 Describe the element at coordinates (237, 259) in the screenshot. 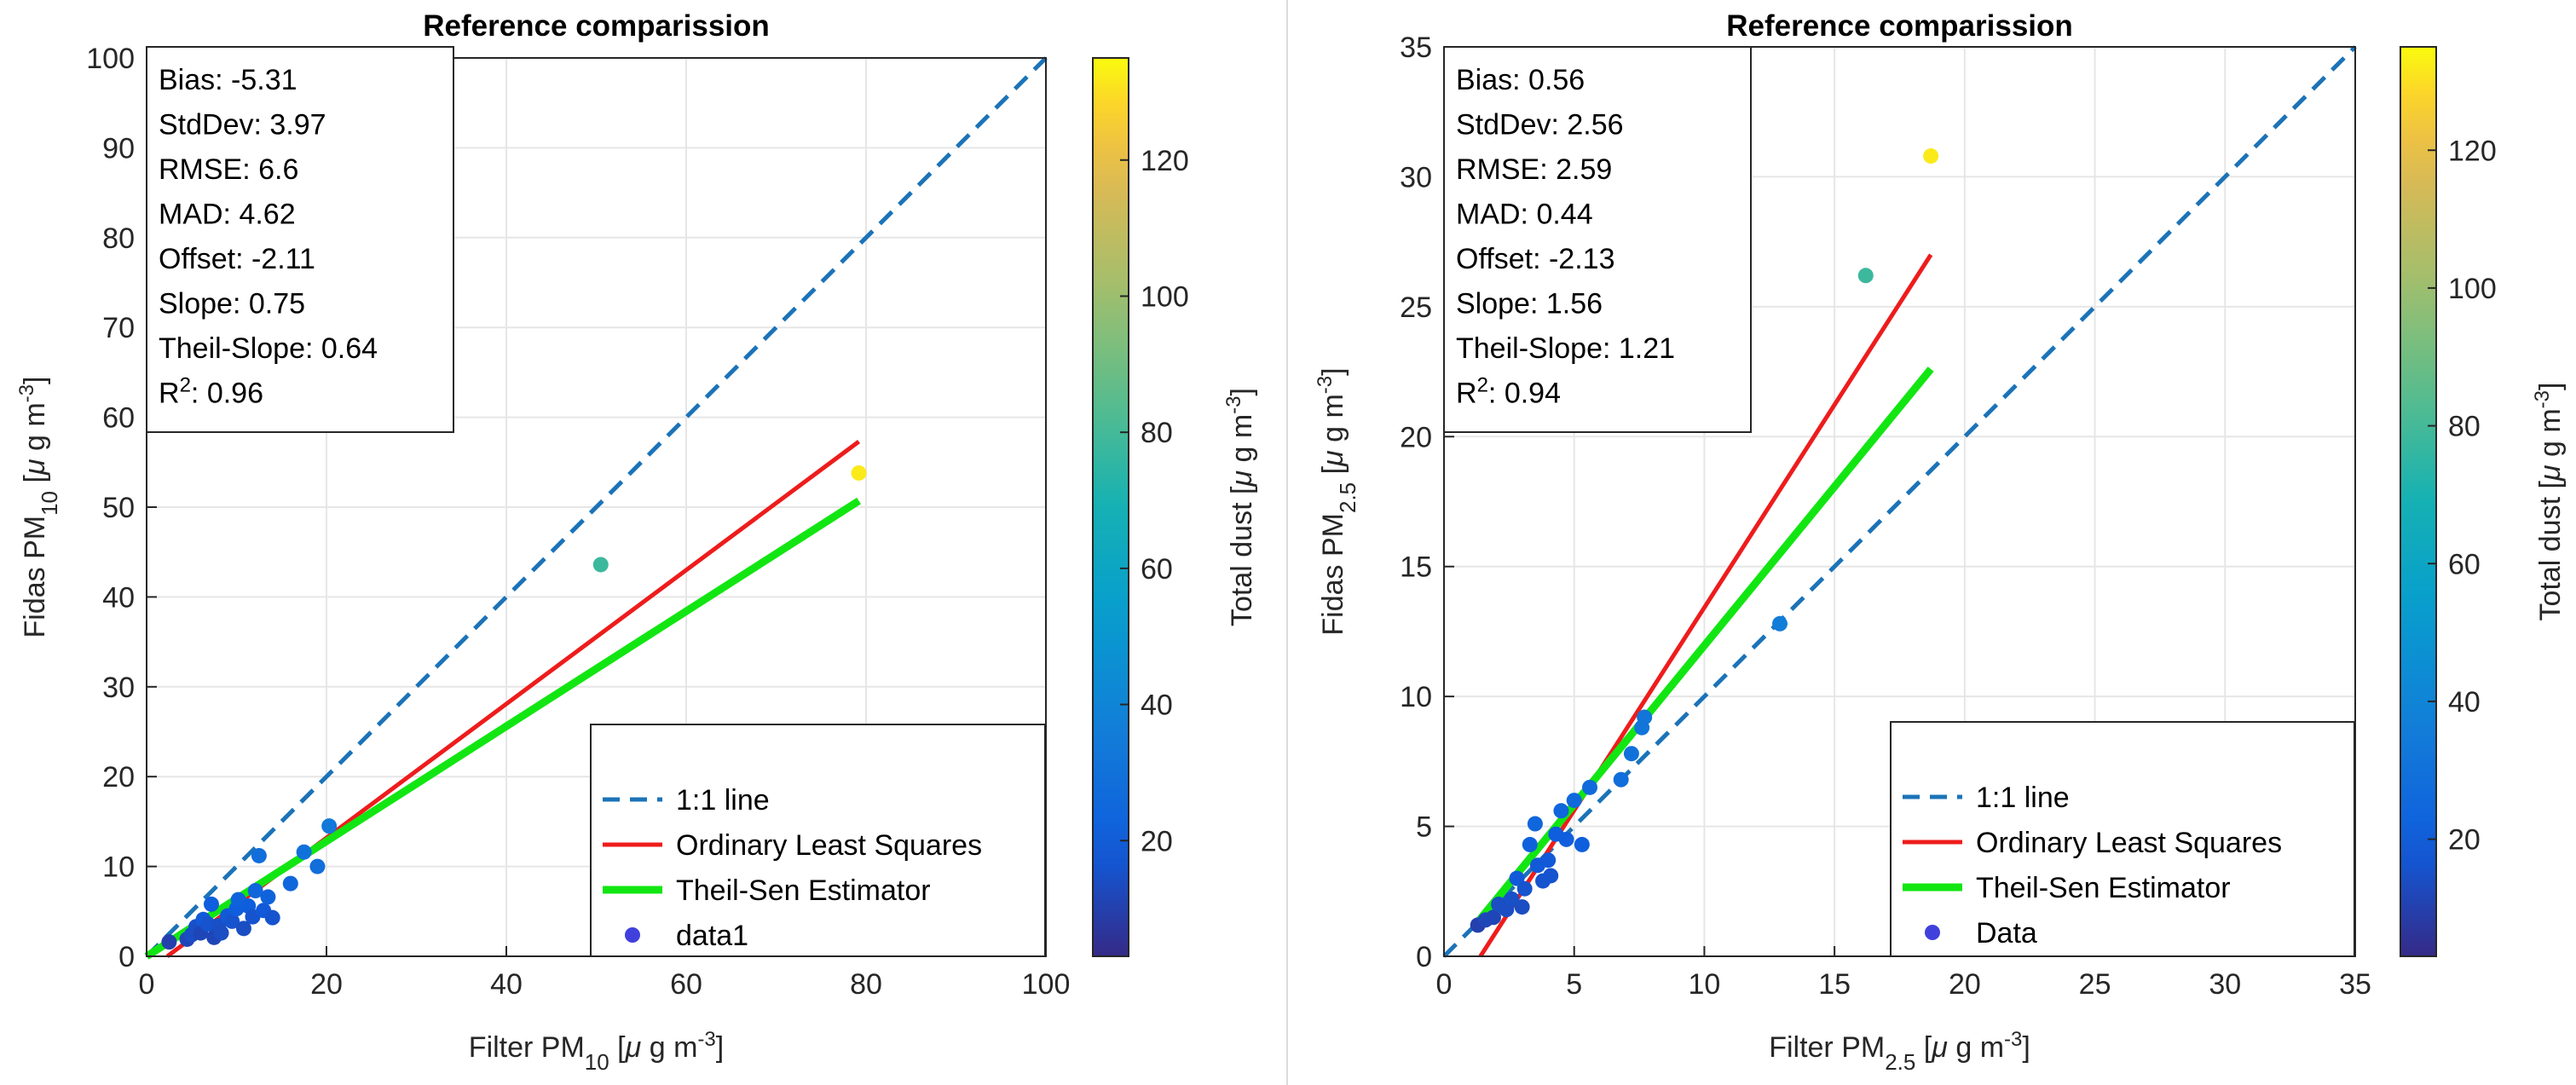

I see `stats-line: Offset: -2.11` at that location.